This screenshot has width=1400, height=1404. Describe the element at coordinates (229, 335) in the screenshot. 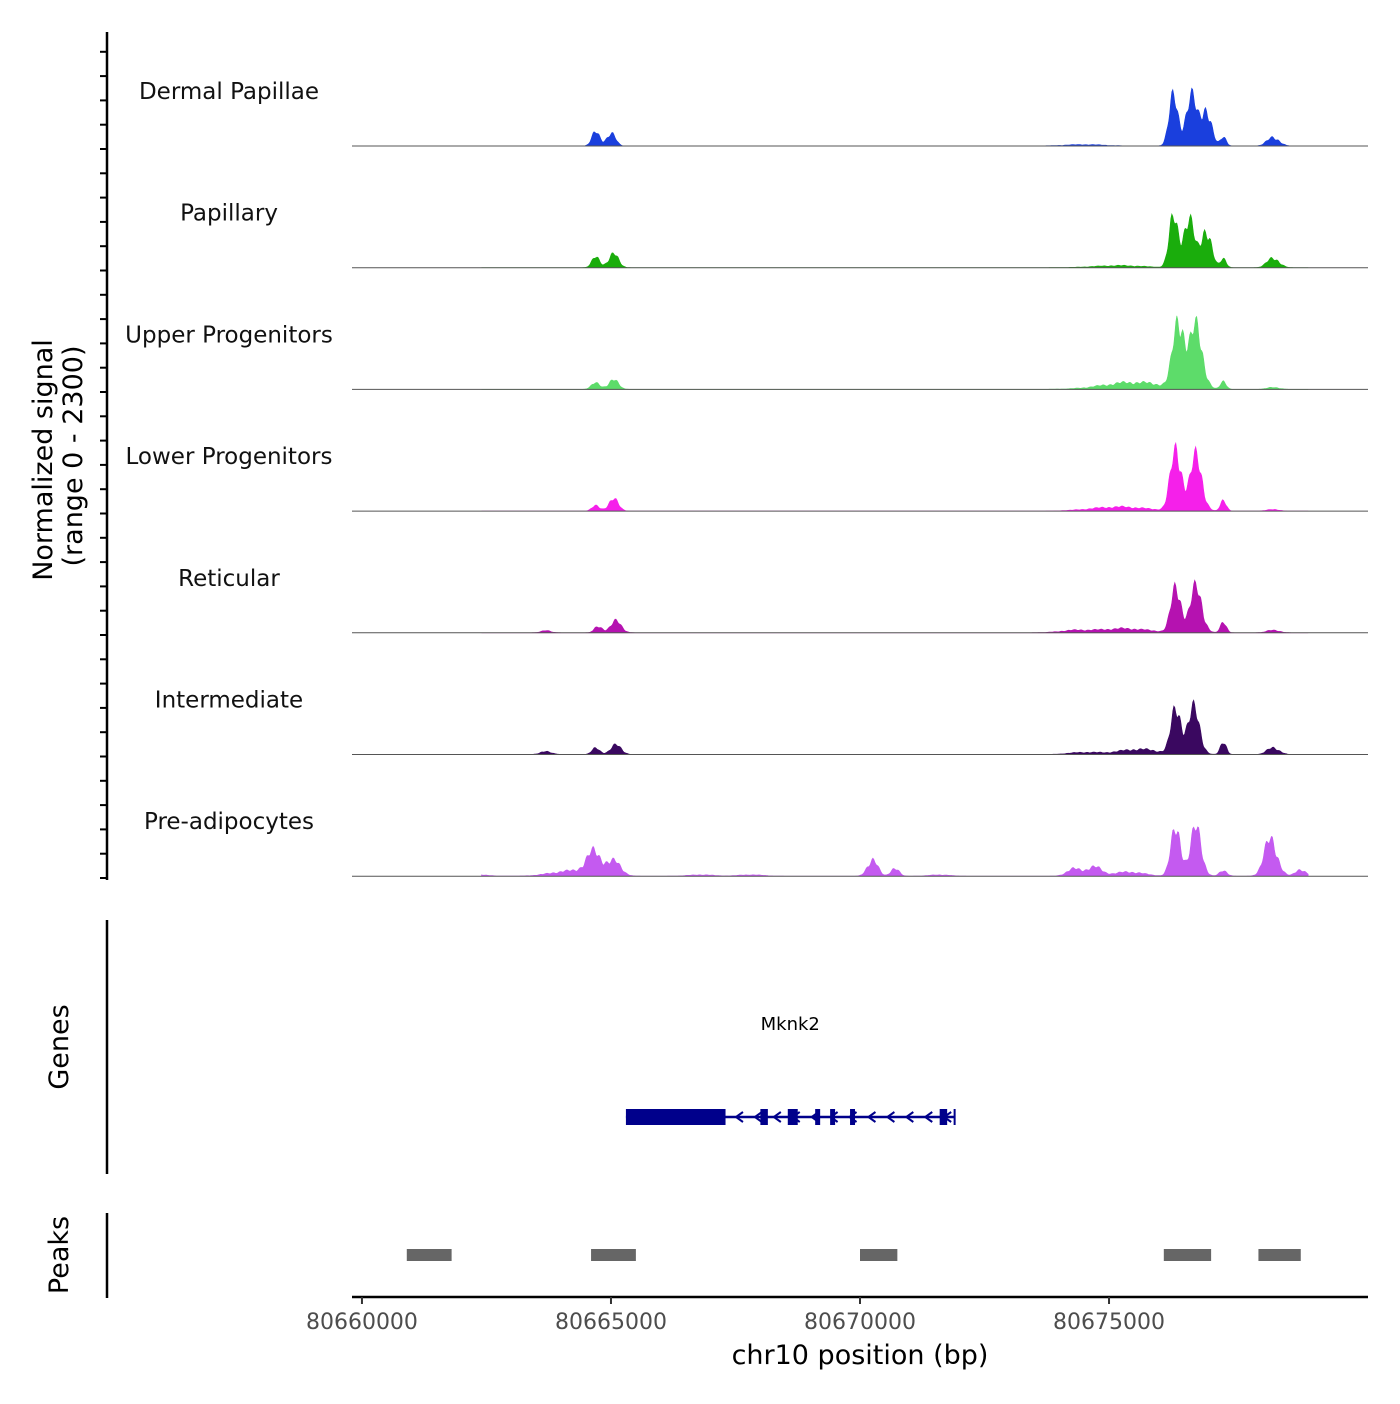

I see `track-label: Upper Progenitors` at that location.